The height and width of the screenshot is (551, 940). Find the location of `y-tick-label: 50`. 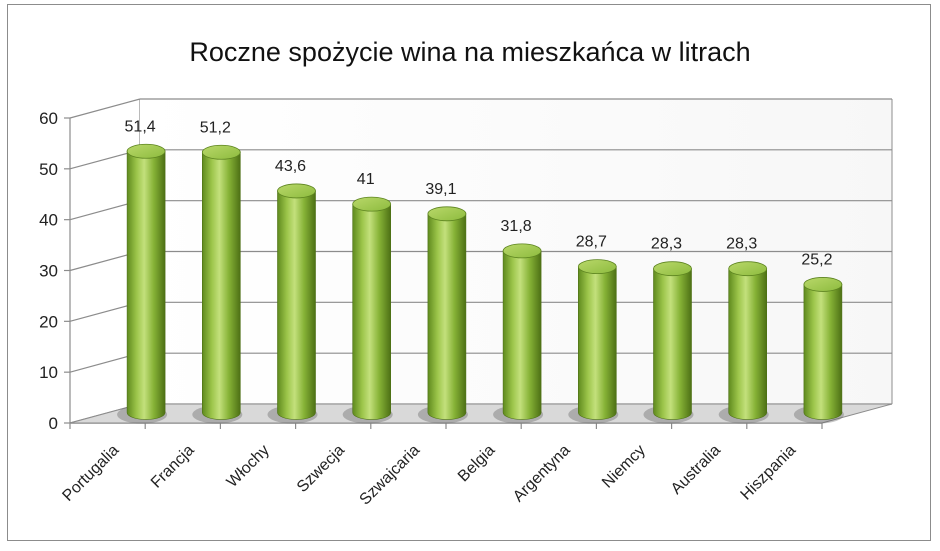

y-tick-label: 50 is located at coordinates (48, 169).